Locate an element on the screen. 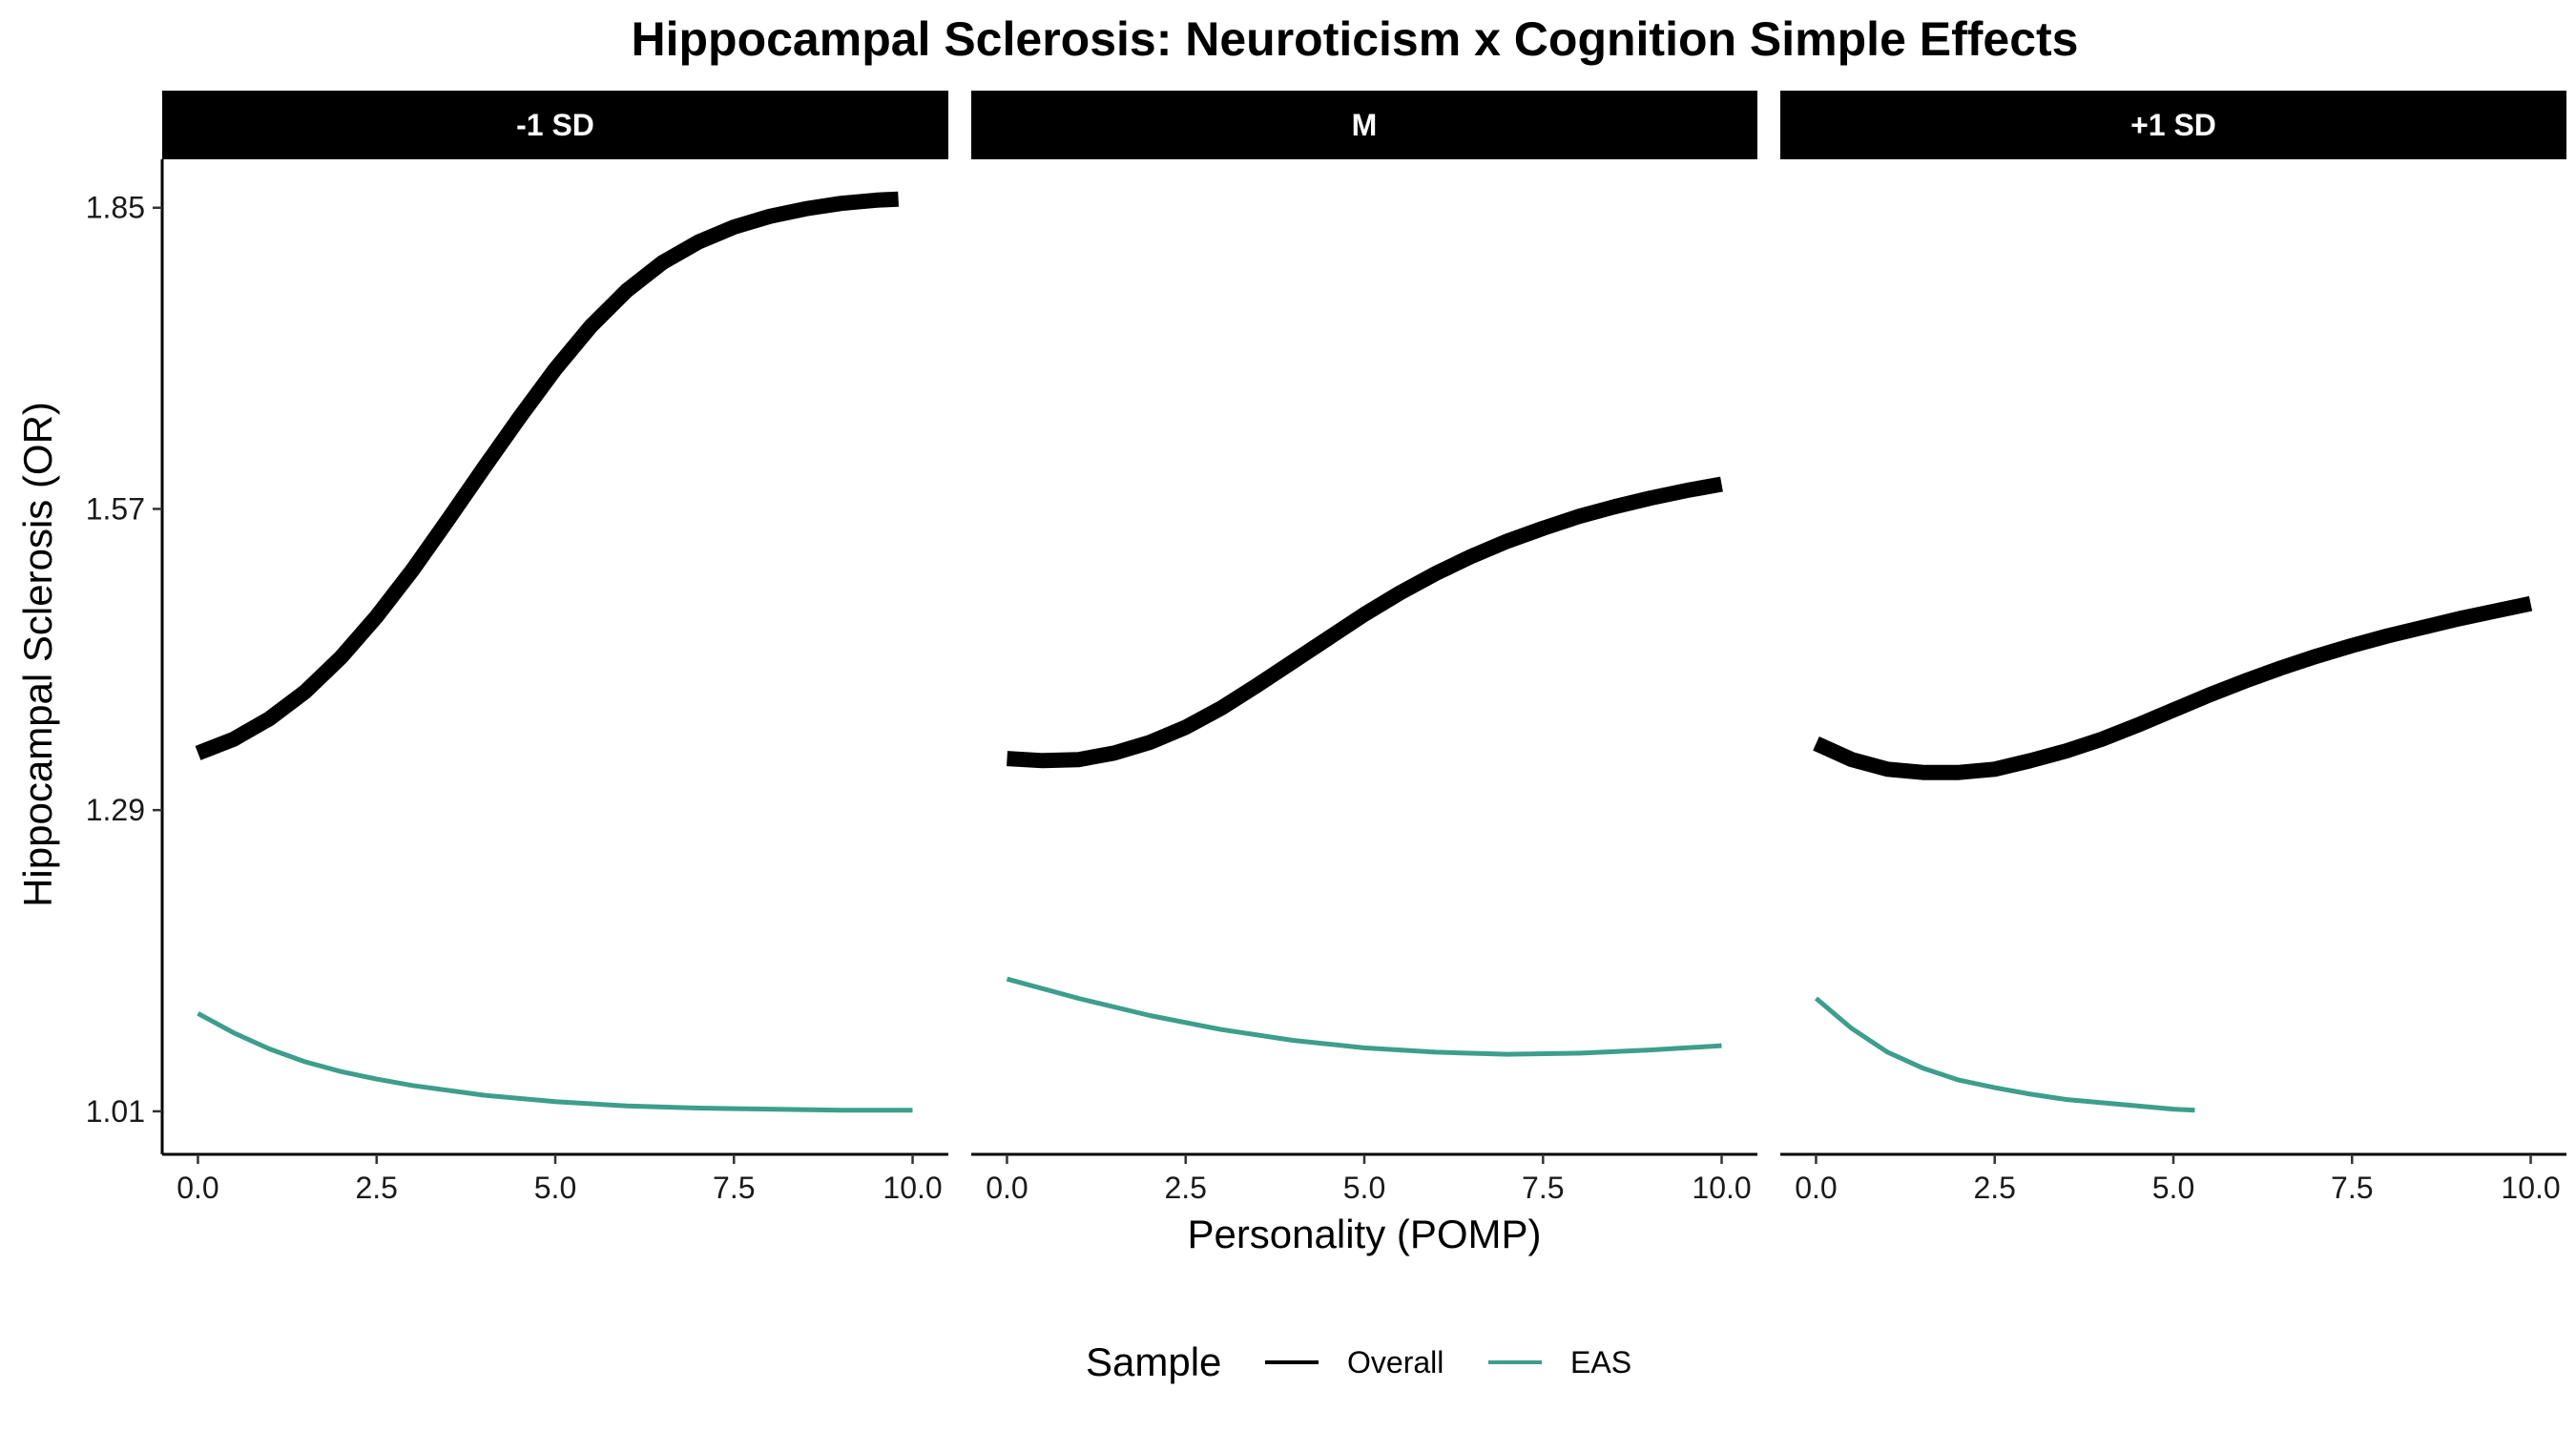 The image size is (2576, 1431). facet-strip-label: M is located at coordinates (1365, 125).